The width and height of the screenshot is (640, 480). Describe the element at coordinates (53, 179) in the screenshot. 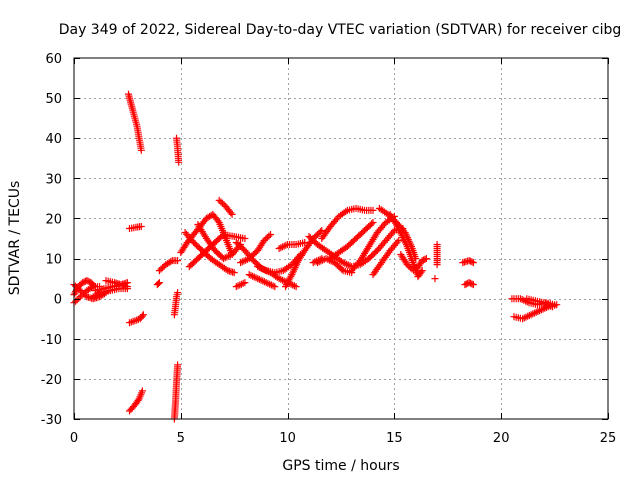

I see `y-tick-label: 30` at that location.